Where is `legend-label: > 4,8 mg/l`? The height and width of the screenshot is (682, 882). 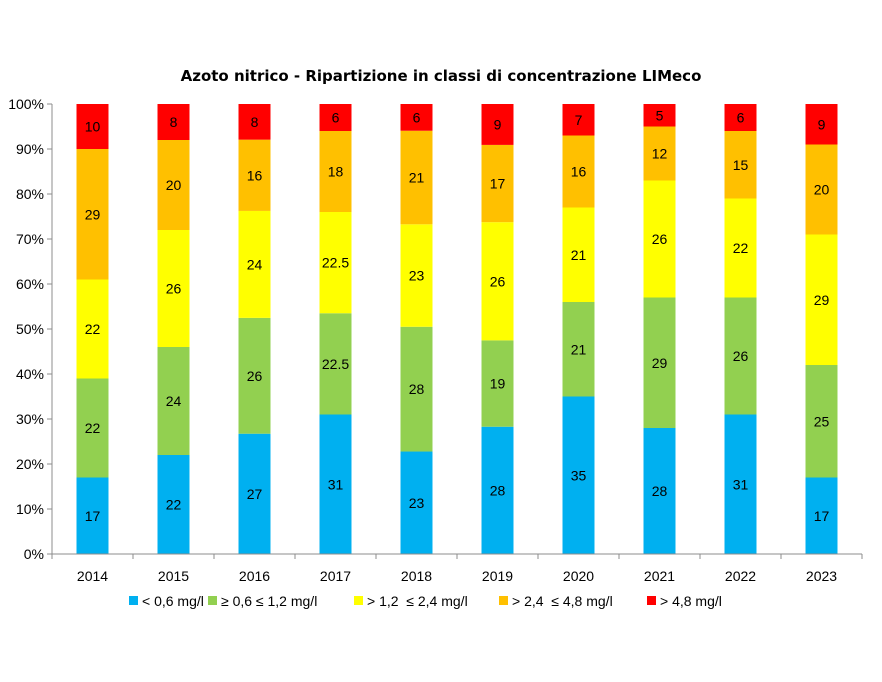 legend-label: > 4,8 mg/l is located at coordinates (691, 601).